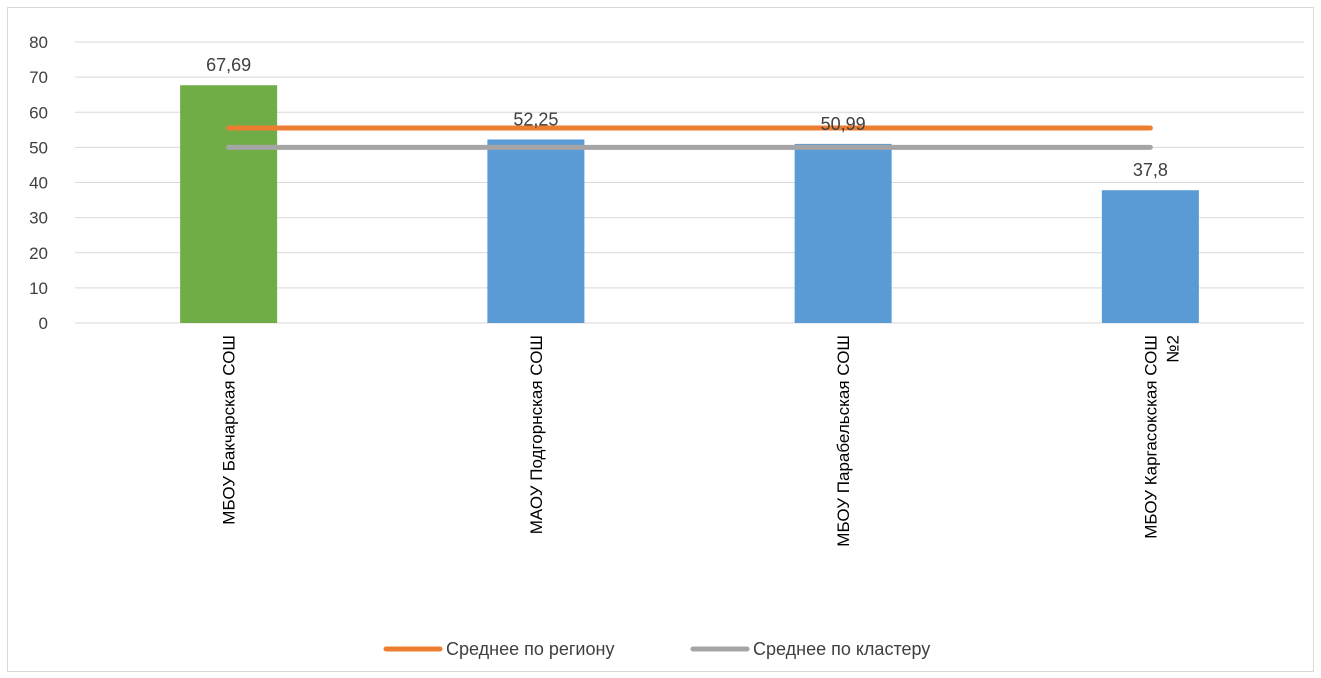 The height and width of the screenshot is (678, 1321). I want to click on y-tick-label: 0, so click(43, 323).